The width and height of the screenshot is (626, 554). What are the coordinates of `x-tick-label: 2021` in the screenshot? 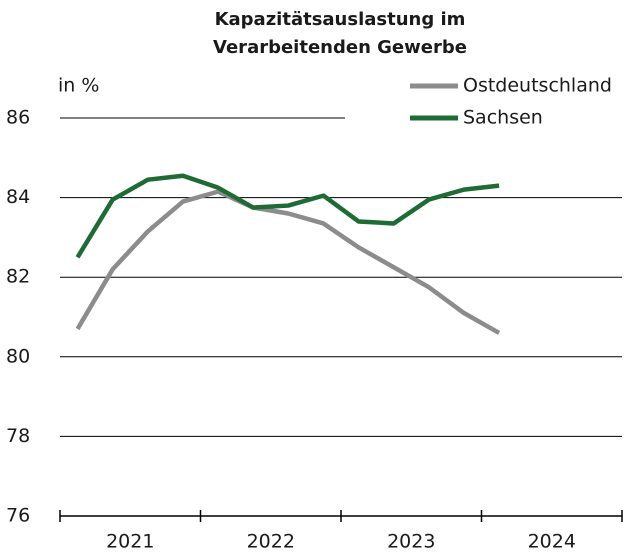 It's located at (130, 542).